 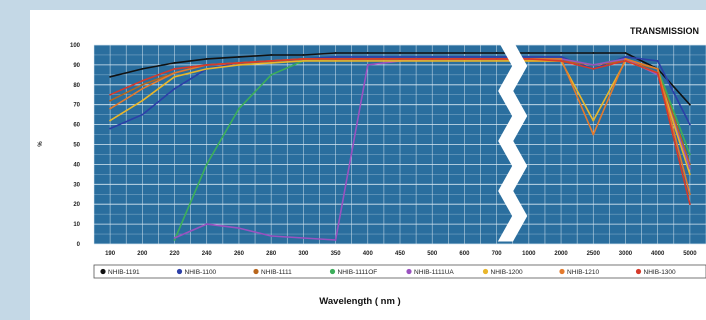 I want to click on y-tick-label: 20, so click(x=76, y=205).